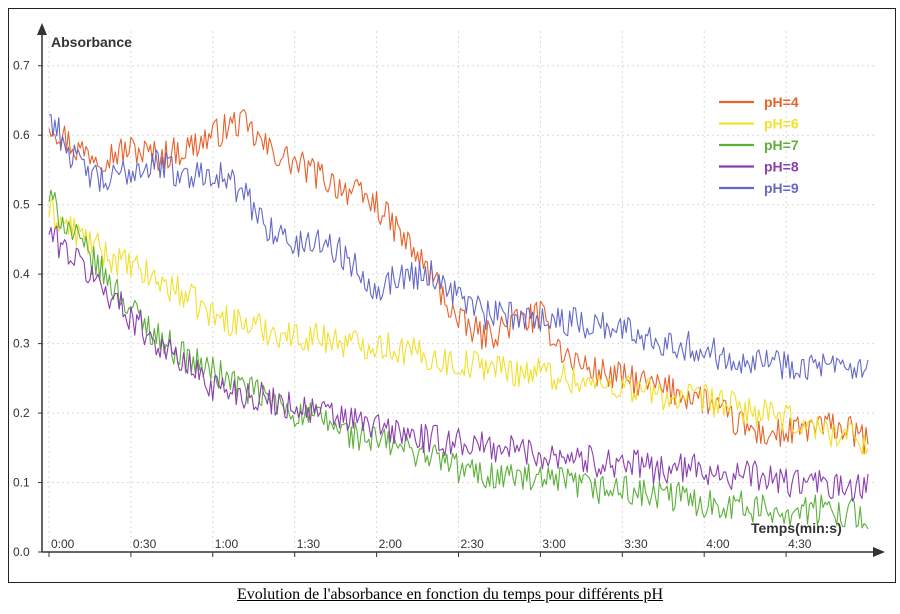 This screenshot has height=614, width=900. What do you see at coordinates (21, 483) in the screenshot?
I see `y-tick-label: 0.1` at bounding box center [21, 483].